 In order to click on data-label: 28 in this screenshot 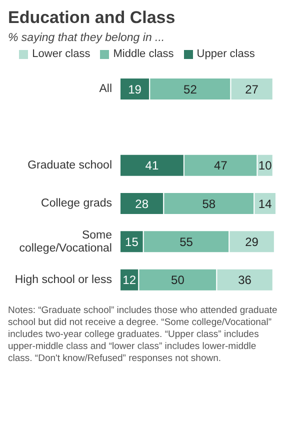, I will do `click(142, 203)`.